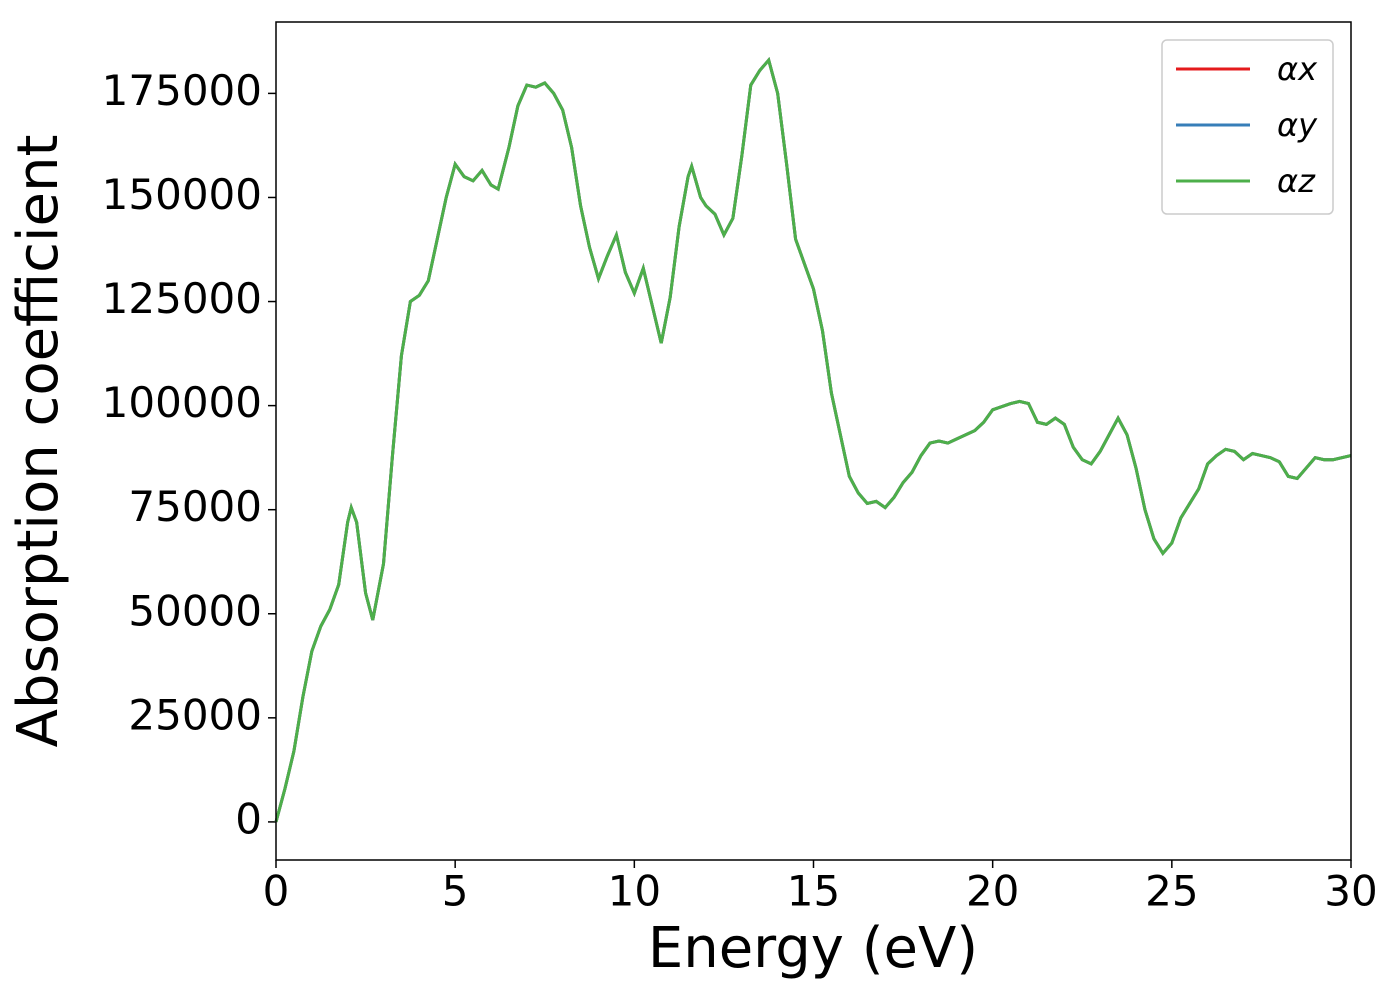 This screenshot has height=1000, width=1400. Describe the element at coordinates (1296, 181) in the screenshot. I see `legend-label: αz` at that location.